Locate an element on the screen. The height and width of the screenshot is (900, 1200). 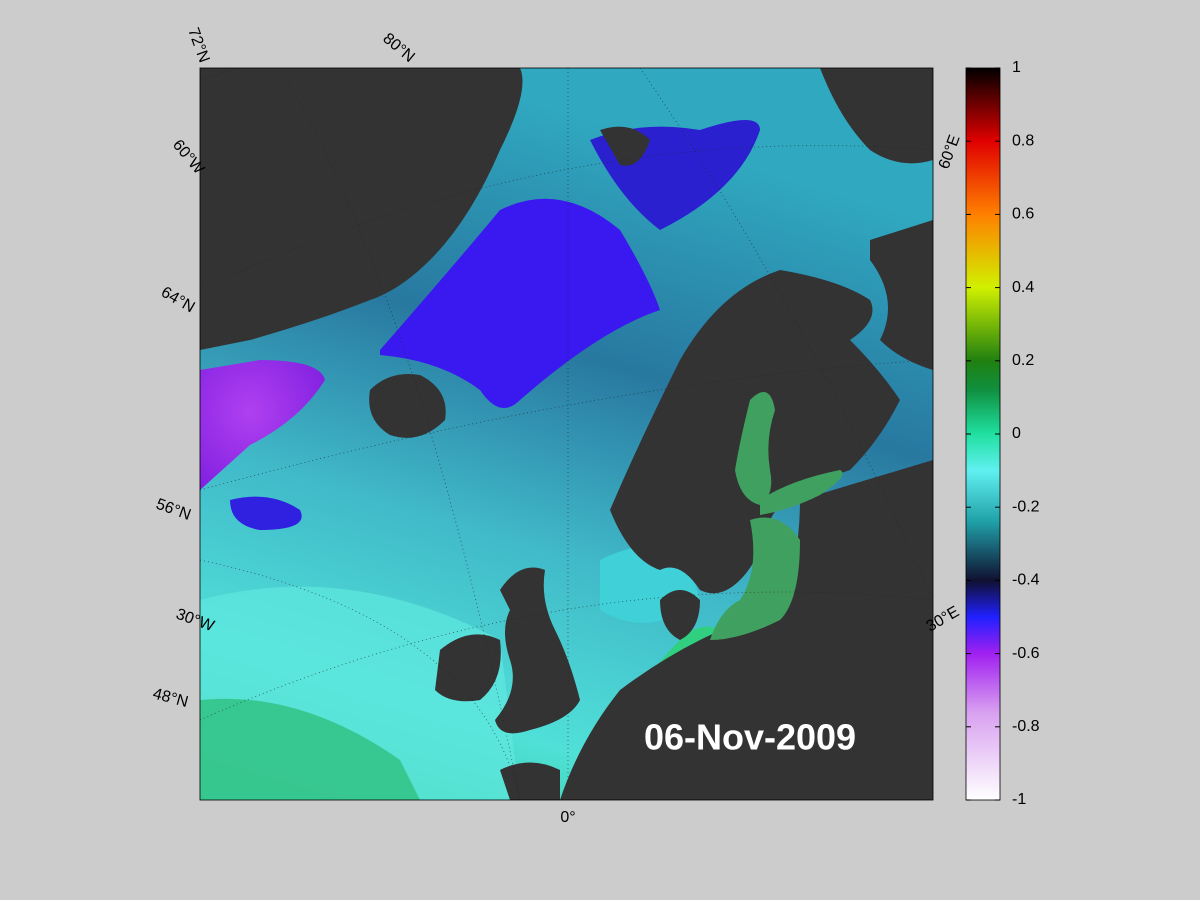
colorbar-tick-label: 0.4 is located at coordinates (1023, 287).